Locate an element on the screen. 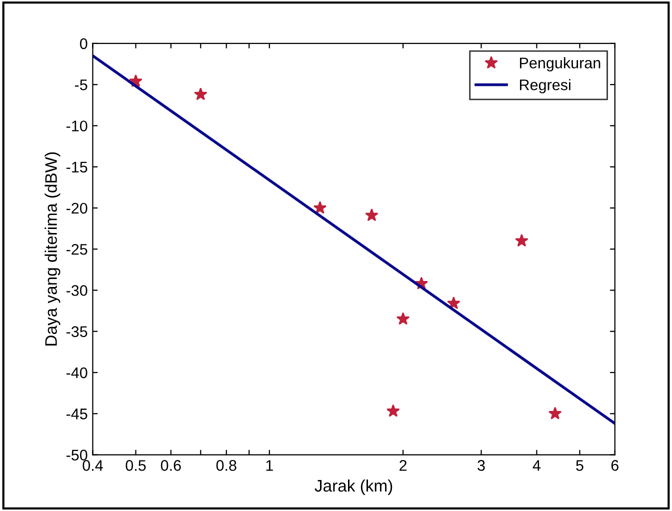  legend-label: Pengukuran is located at coordinates (560, 64).